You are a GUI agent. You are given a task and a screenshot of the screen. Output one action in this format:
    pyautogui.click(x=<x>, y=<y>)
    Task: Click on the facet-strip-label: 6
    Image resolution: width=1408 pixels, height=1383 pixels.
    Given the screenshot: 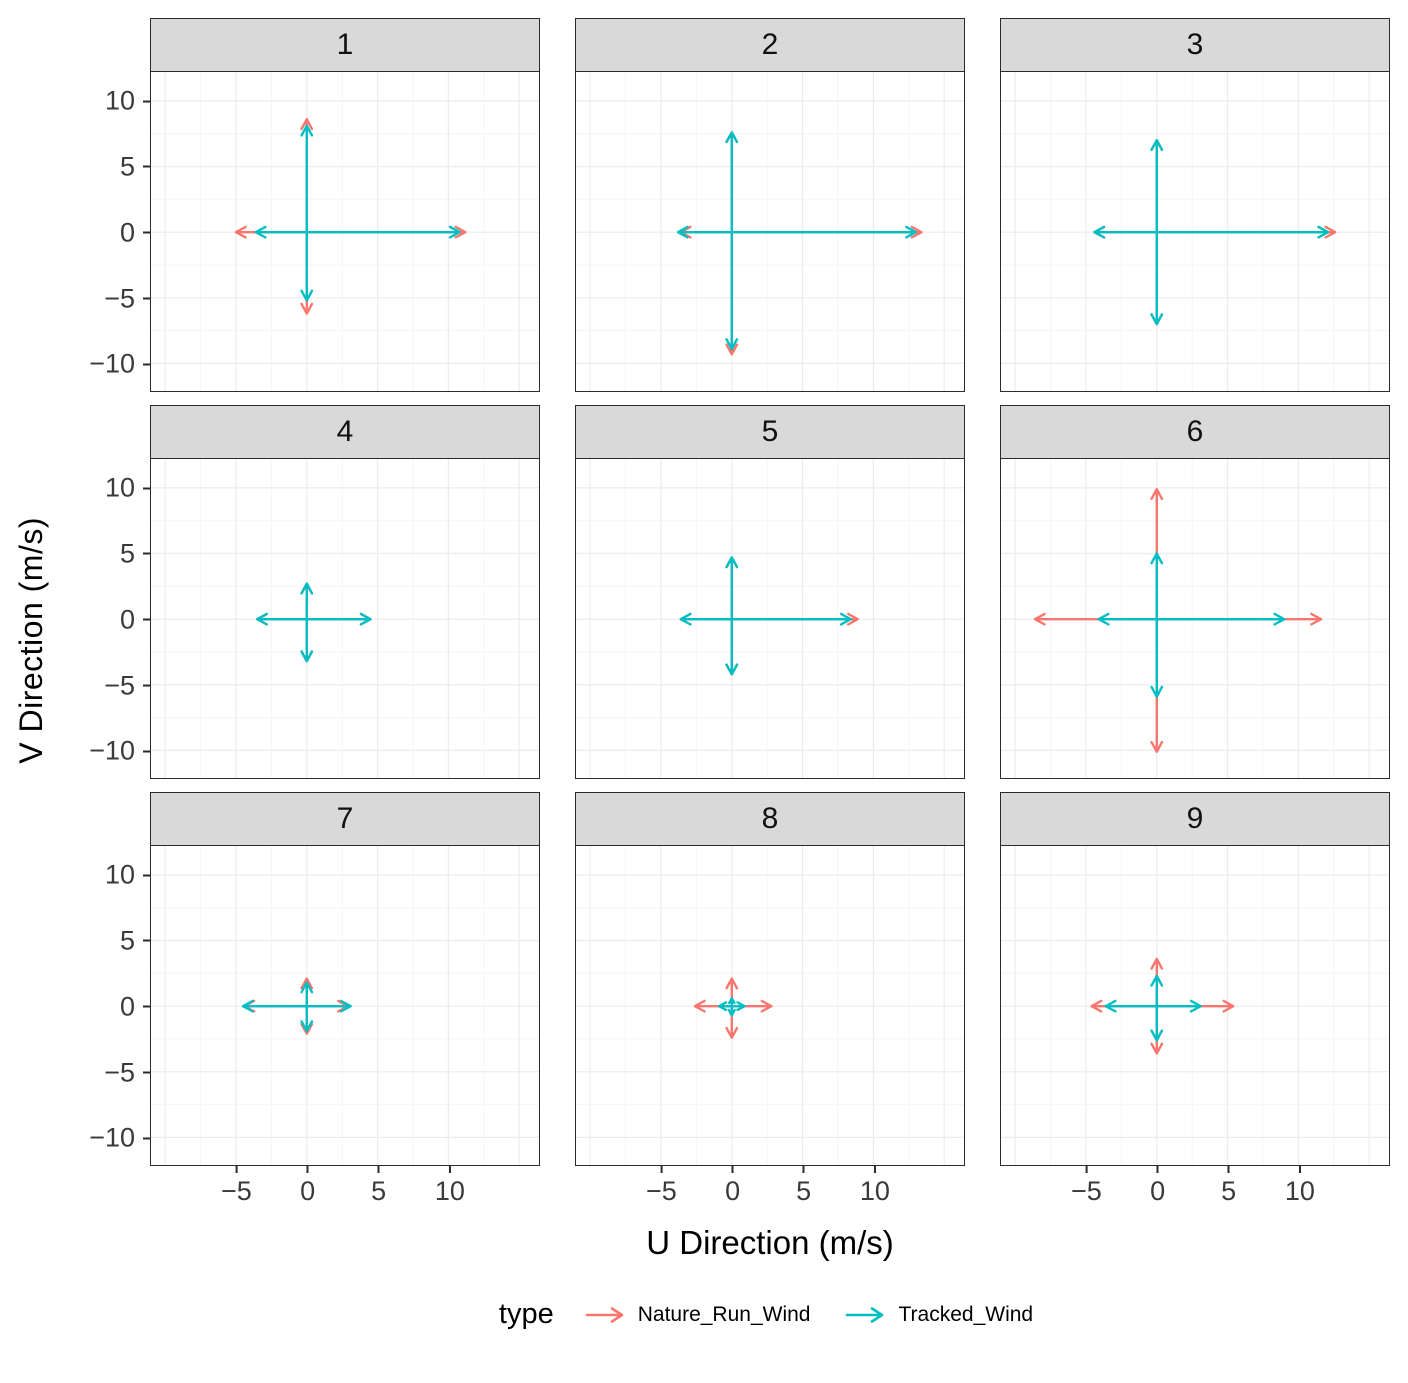 What is the action you would take?
    pyautogui.click(x=1195, y=432)
    